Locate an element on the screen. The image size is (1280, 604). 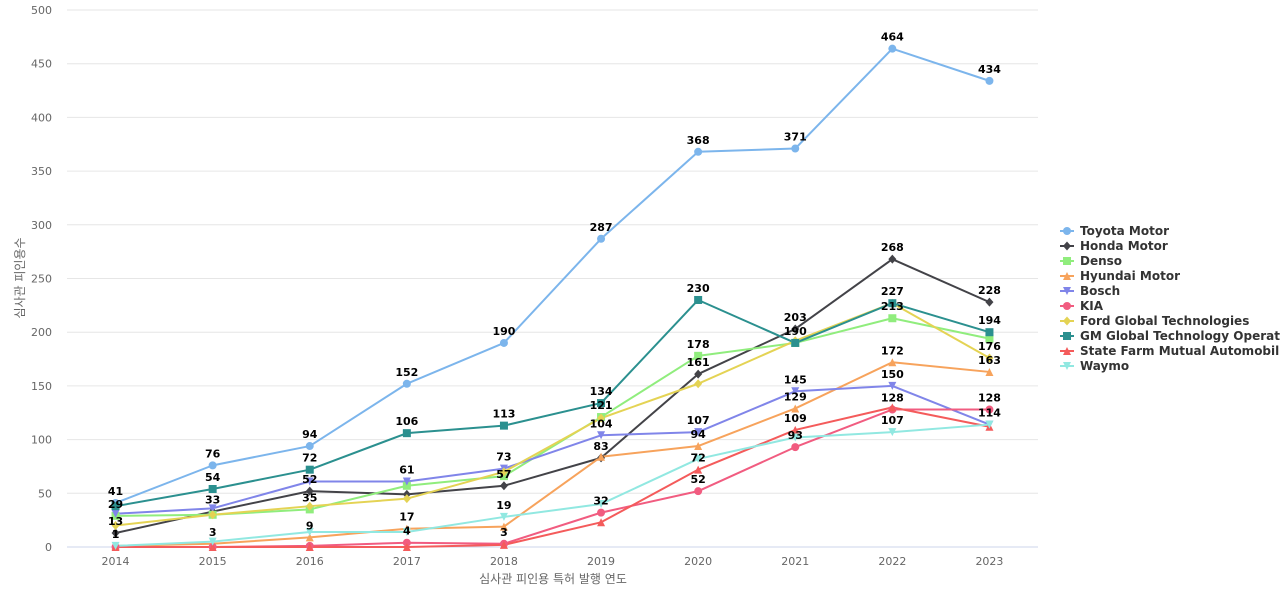
y-tick-label: 50 is located at coordinates (45, 493).